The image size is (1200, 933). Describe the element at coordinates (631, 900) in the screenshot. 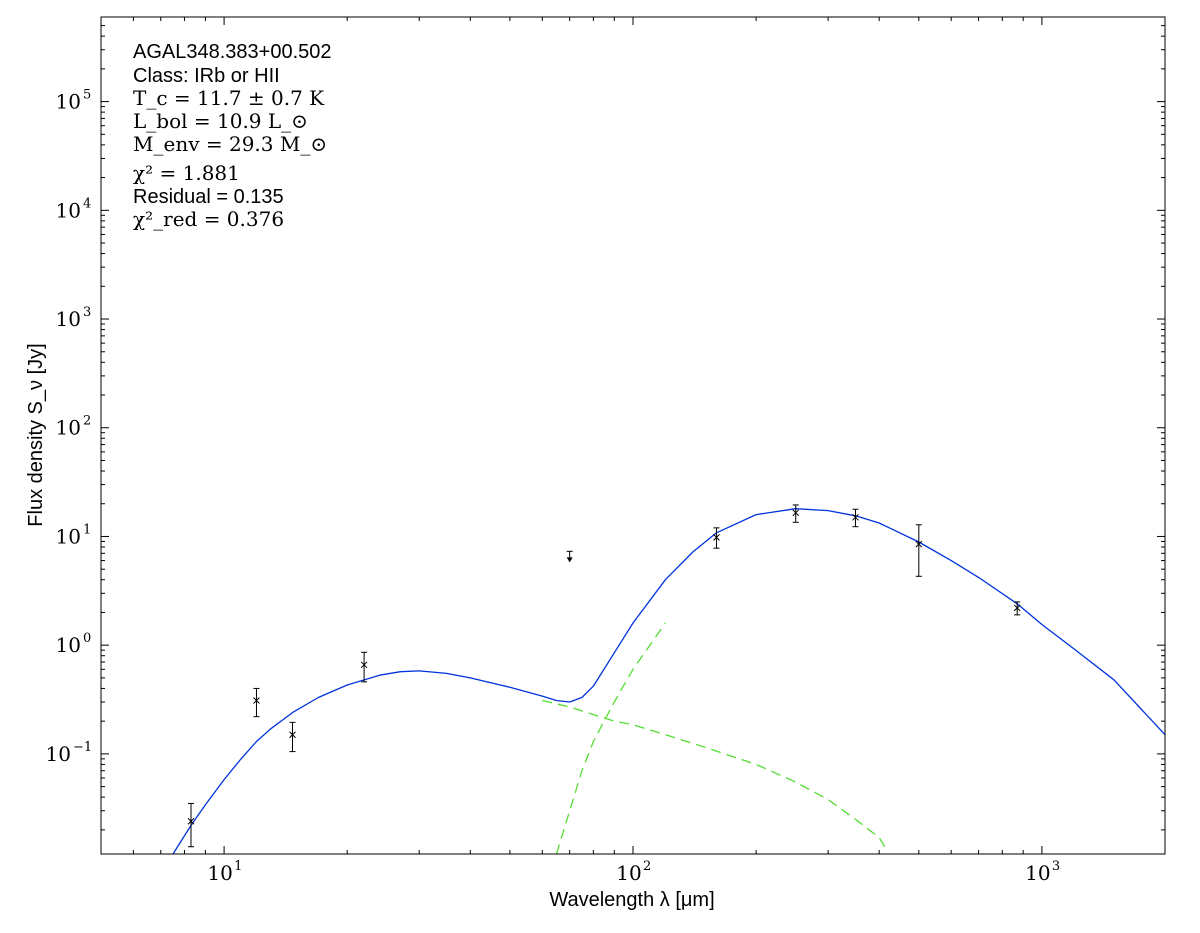

I see `x-axis-label: Wavelength λ [μm]` at that location.